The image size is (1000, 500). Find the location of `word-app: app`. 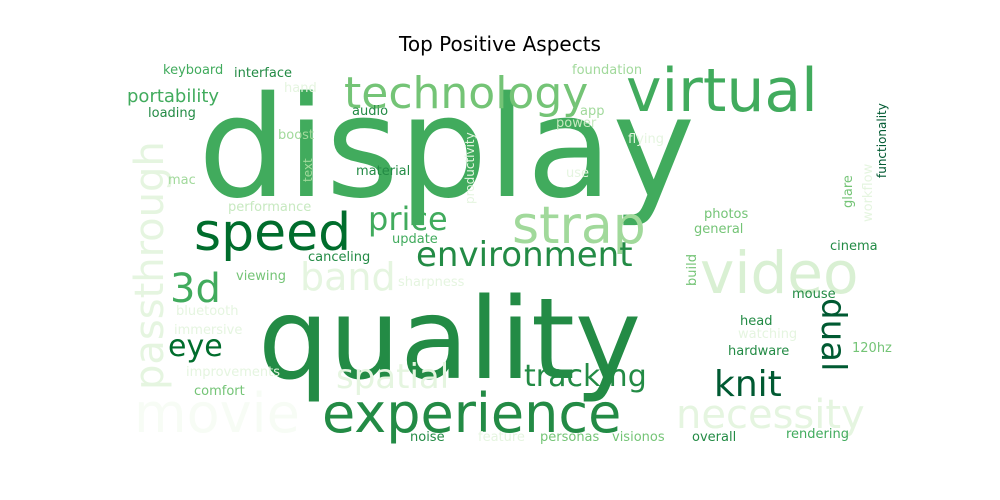

word-app: app is located at coordinates (592, 111).